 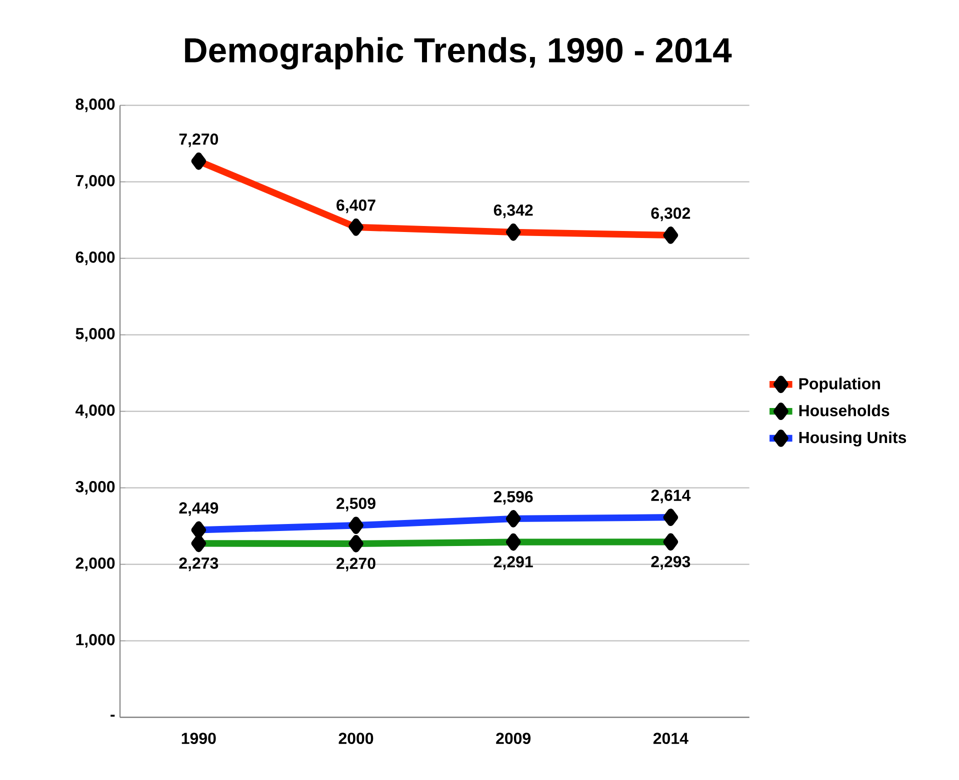 I want to click on y-tick-label: 4,000, so click(x=95, y=411).